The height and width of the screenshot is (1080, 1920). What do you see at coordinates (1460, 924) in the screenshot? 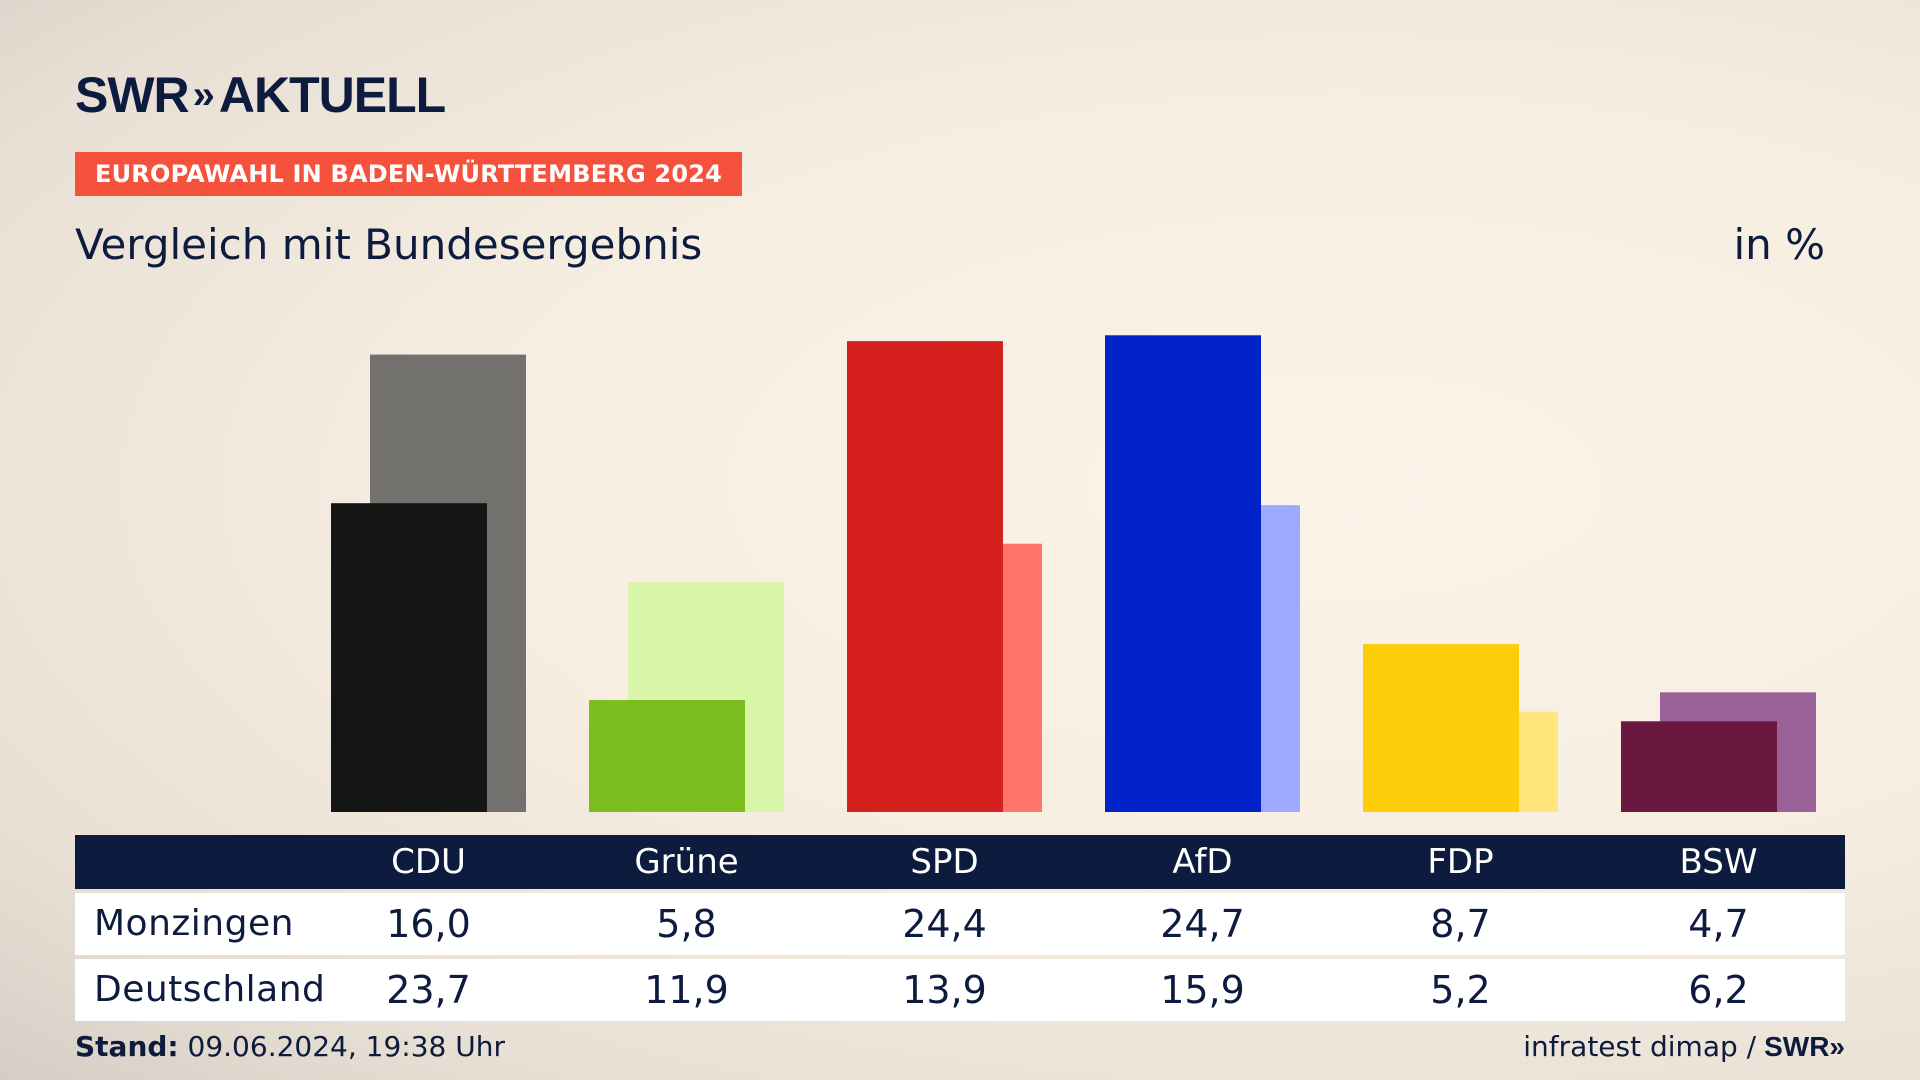
I see `value-local-fdp: 8,7` at bounding box center [1460, 924].